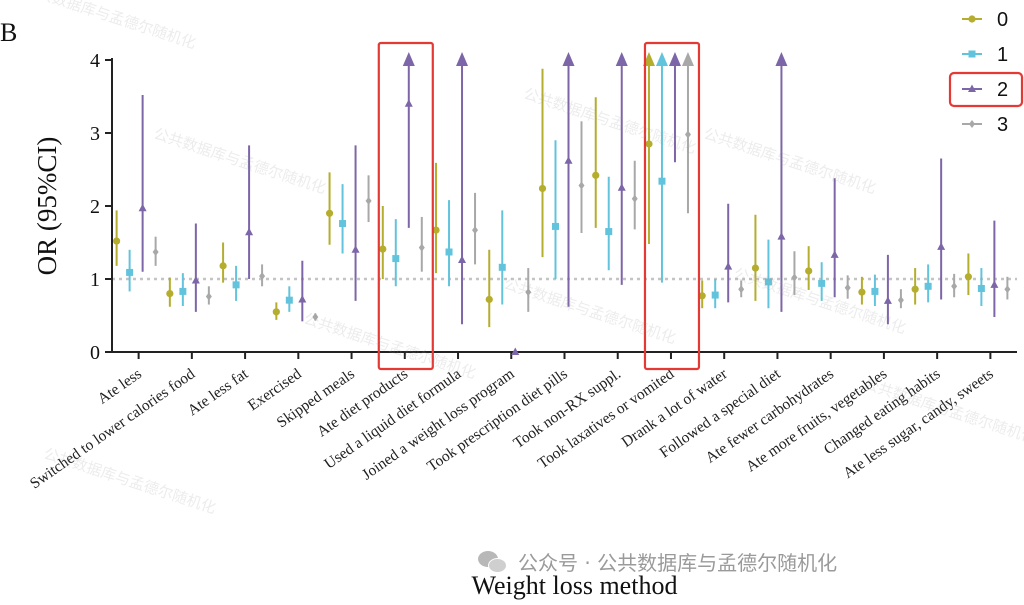 The image size is (1024, 605). What do you see at coordinates (95, 353) in the screenshot?
I see `y-tick-label: 0` at bounding box center [95, 353].